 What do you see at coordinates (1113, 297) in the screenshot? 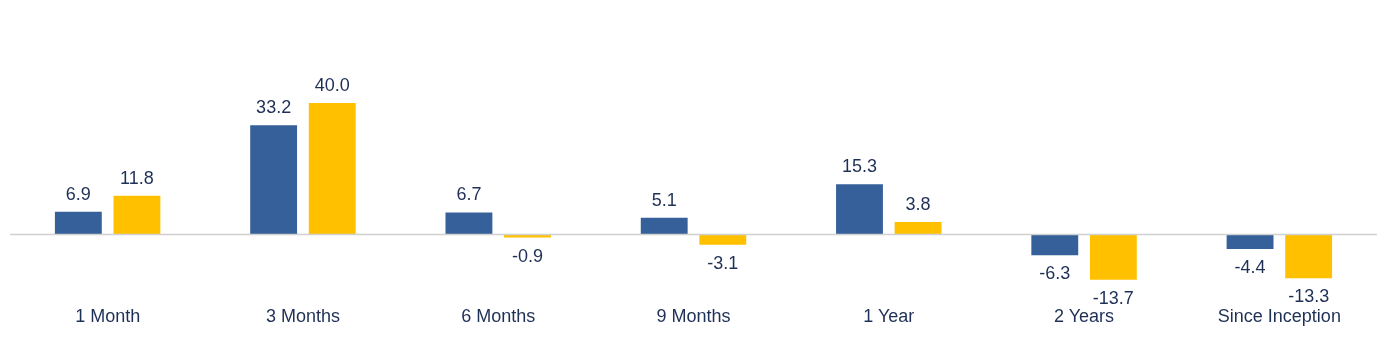
I see `data-label: -13.7` at bounding box center [1113, 297].